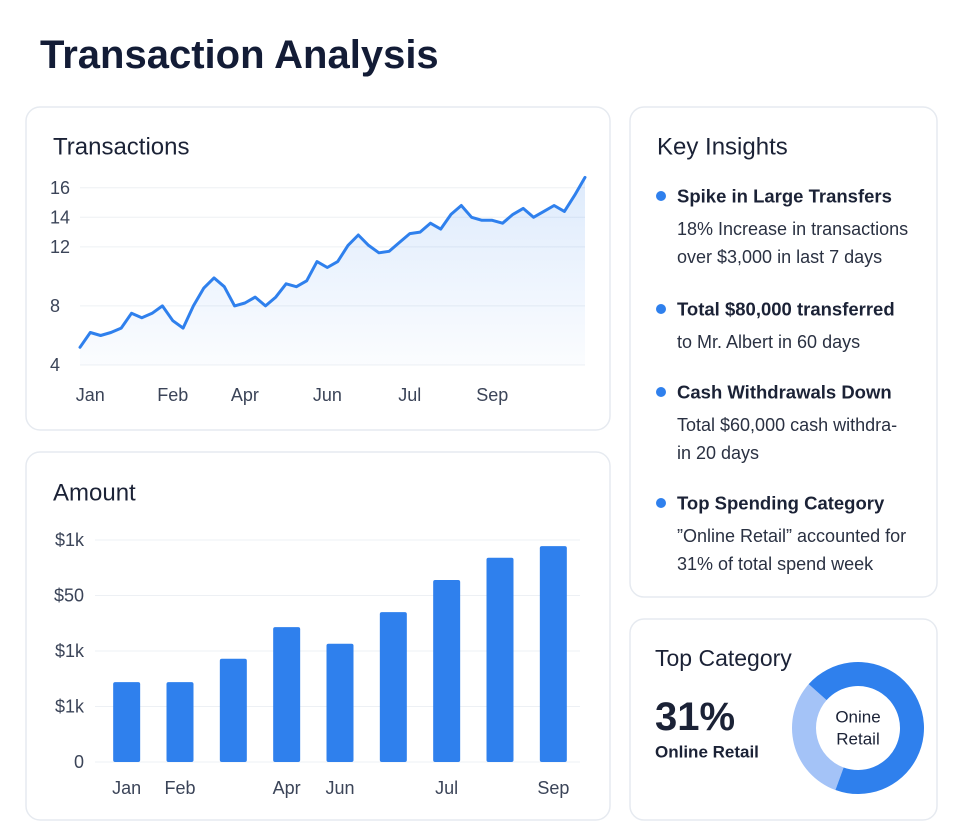 The width and height of the screenshot is (956, 840). I want to click on insight-text: 18% Increase in transactions, so click(792, 229).